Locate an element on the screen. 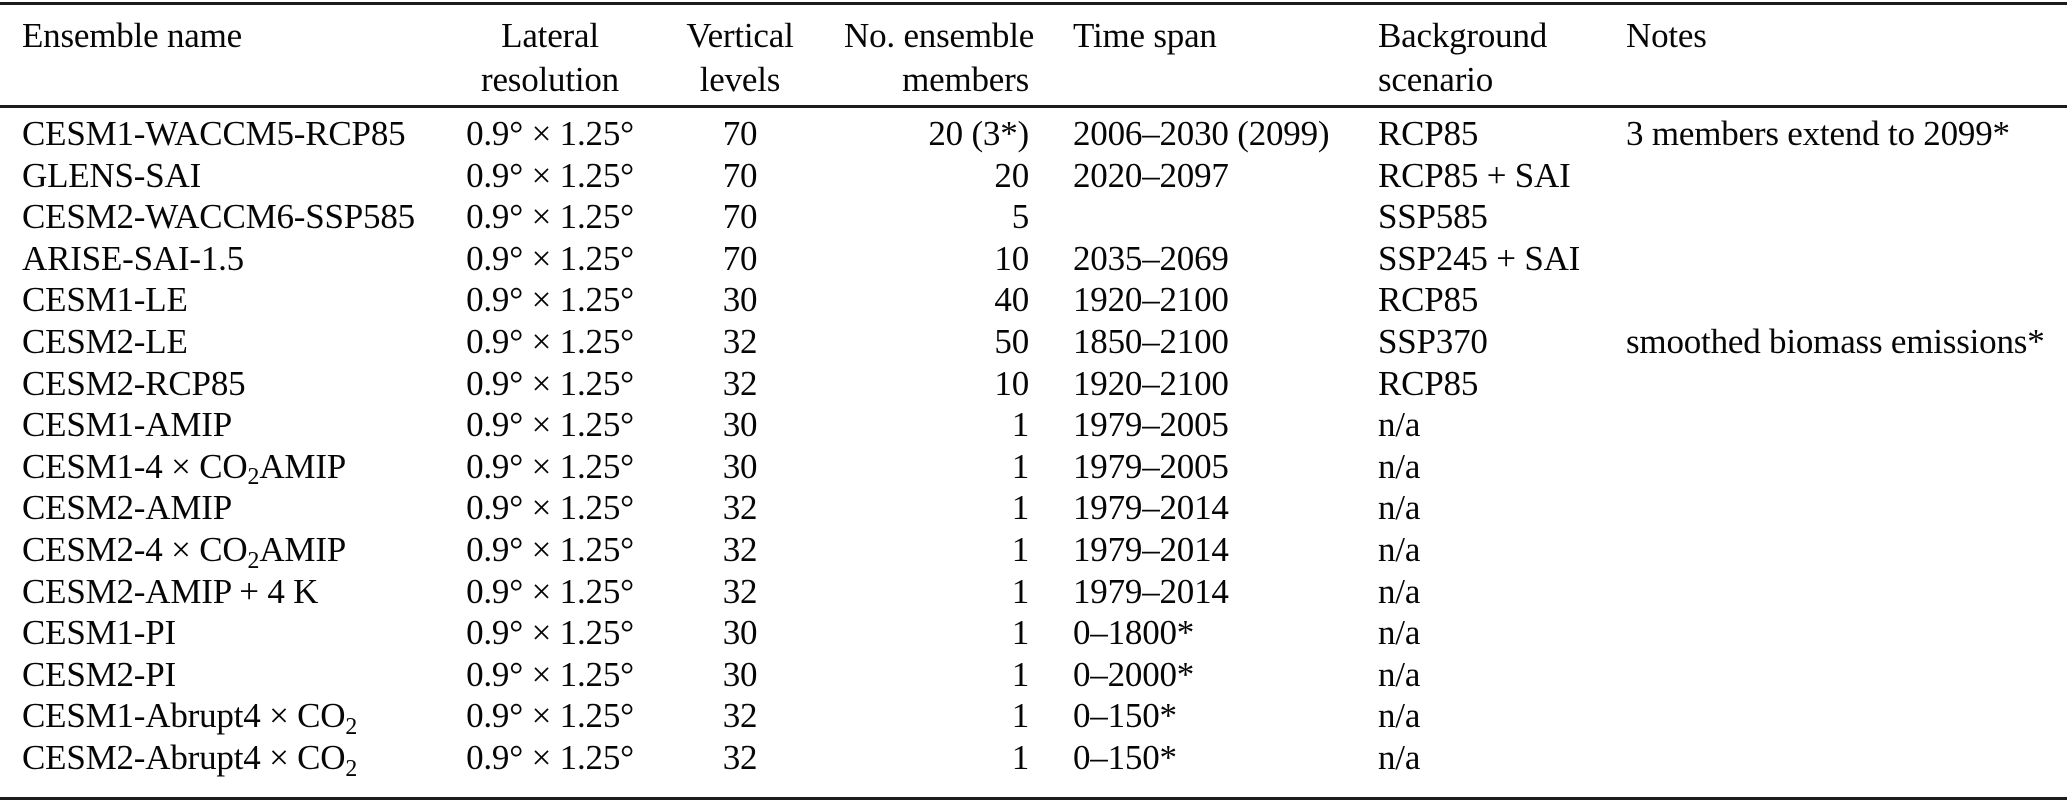  cell-time-span: 2006–2030 (2099) is located at coordinates (1201, 133).